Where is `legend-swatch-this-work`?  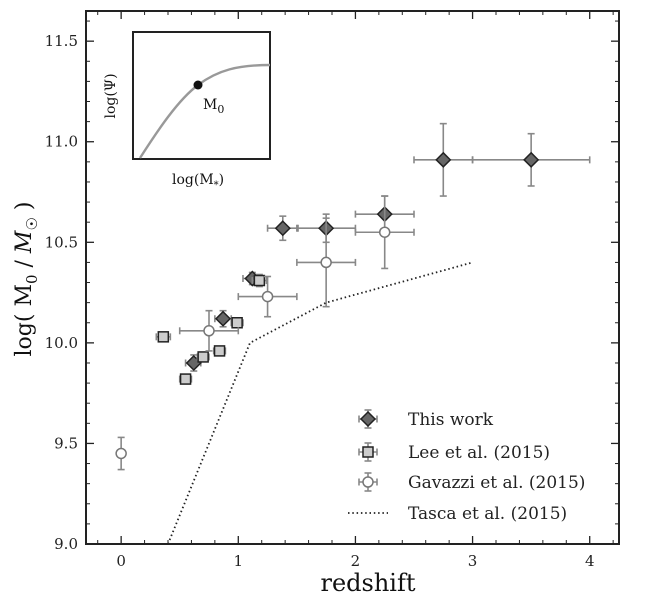 legend-swatch-this-work is located at coordinates (368, 419).